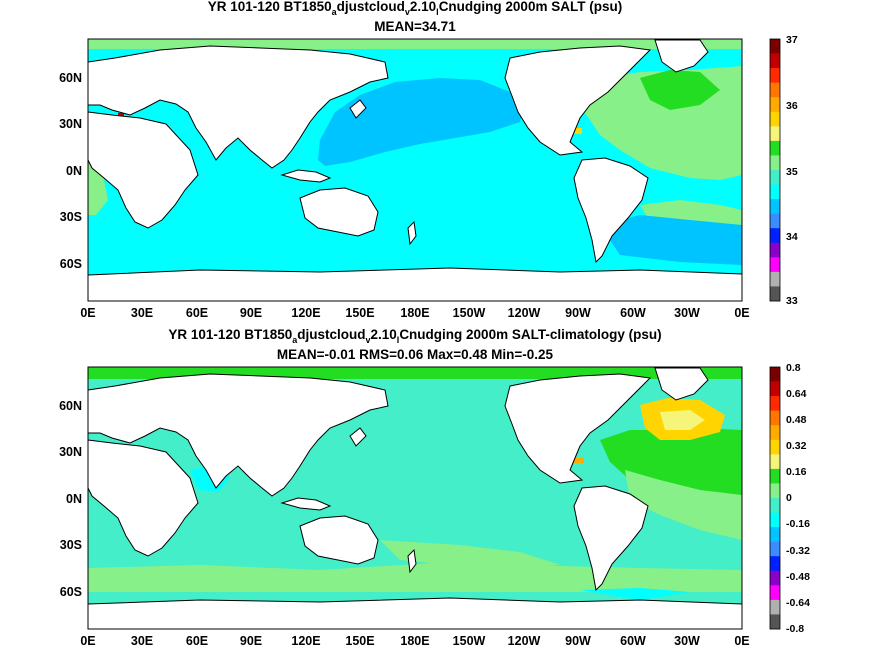  Describe the element at coordinates (633, 313) in the screenshot. I see `top-x-tick: 60W` at that location.